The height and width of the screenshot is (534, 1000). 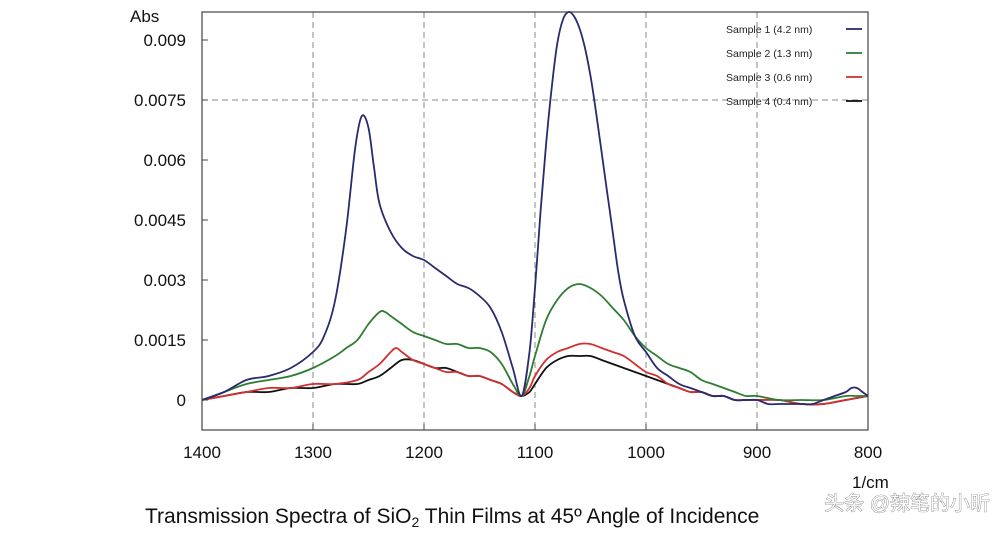 What do you see at coordinates (160, 100) in the screenshot?
I see `y-tick-label: 0.0075` at bounding box center [160, 100].